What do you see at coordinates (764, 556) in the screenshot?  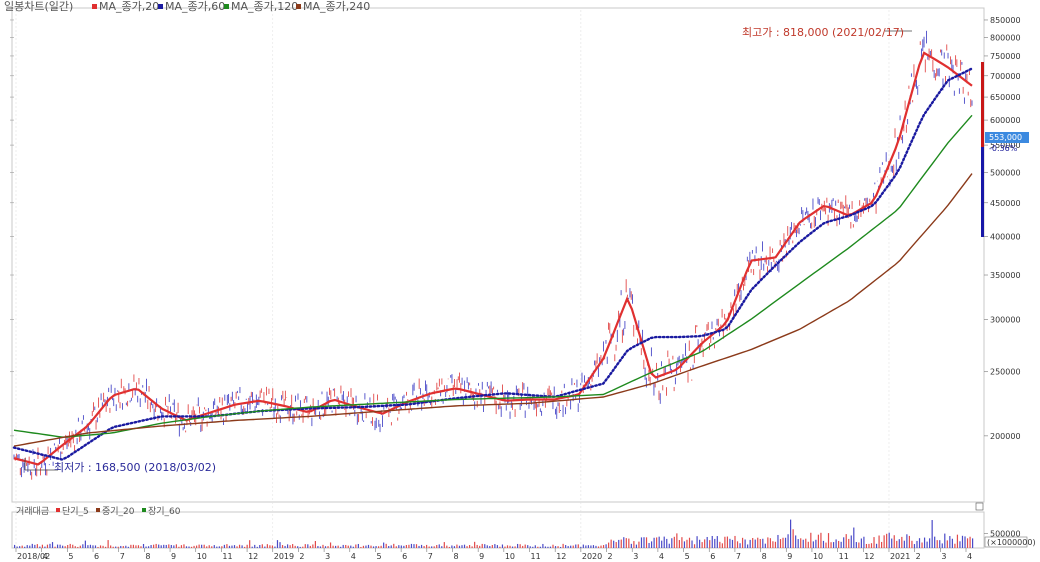 I see `x-tick-label: 8` at bounding box center [764, 556].